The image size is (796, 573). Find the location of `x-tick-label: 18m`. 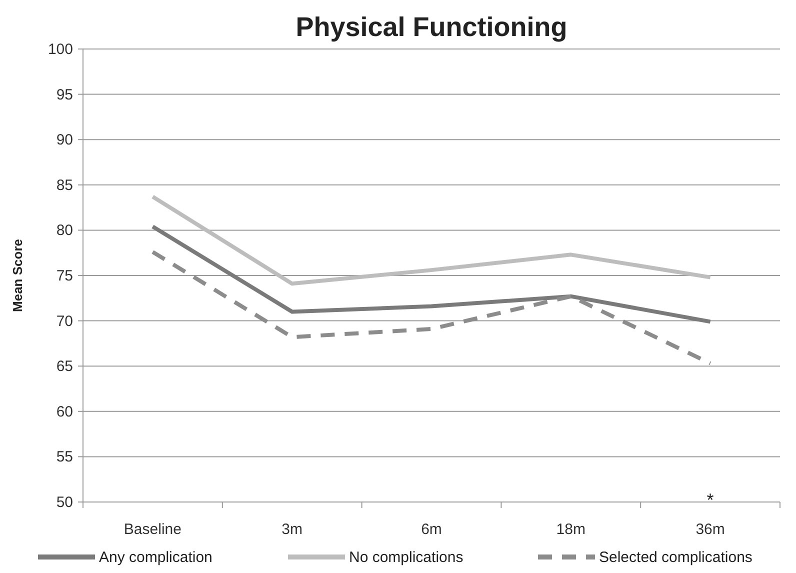

x-tick-label: 18m is located at coordinates (571, 529).